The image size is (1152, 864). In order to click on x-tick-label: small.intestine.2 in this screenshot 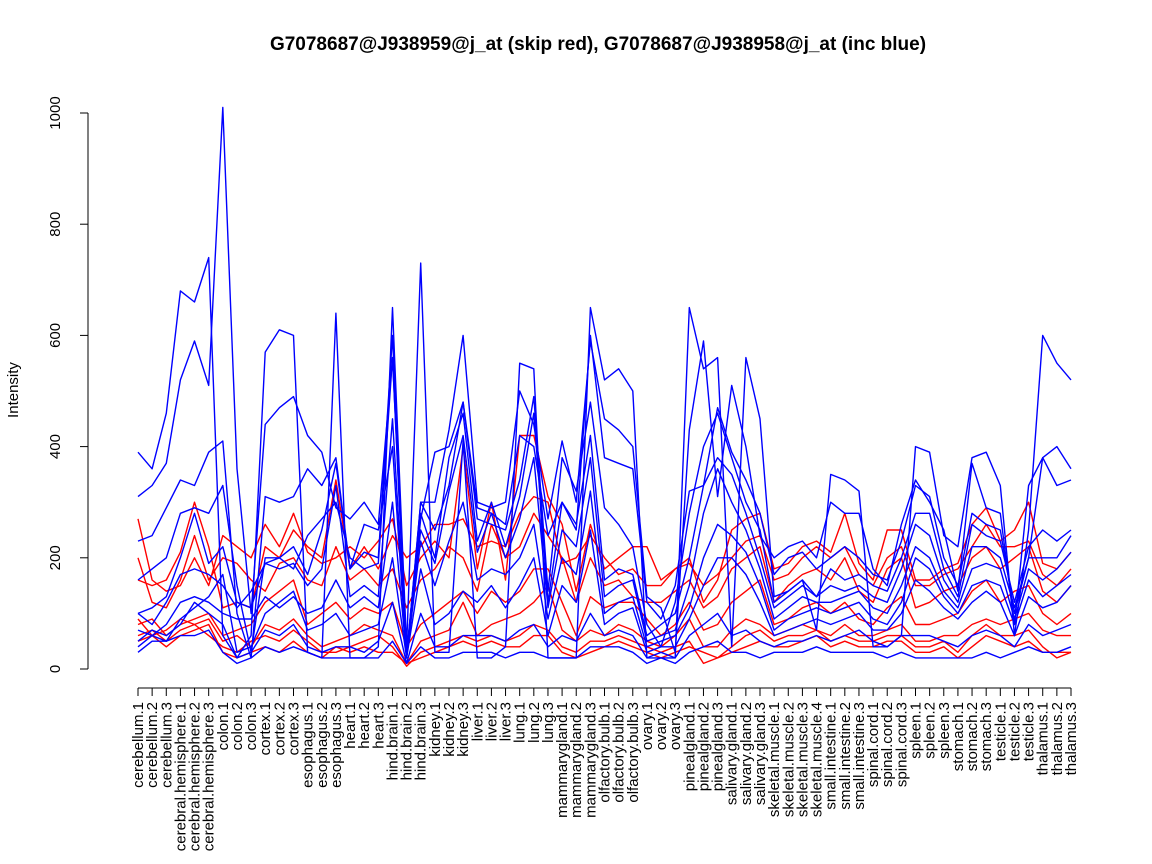, I will do `click(845, 756)`.